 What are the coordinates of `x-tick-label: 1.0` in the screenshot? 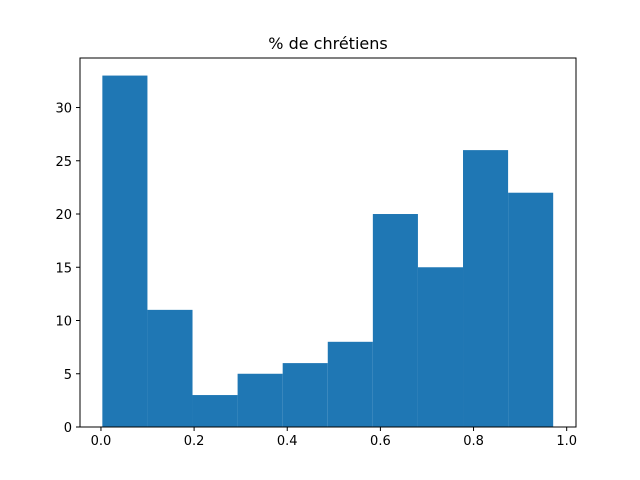 It's located at (566, 441).